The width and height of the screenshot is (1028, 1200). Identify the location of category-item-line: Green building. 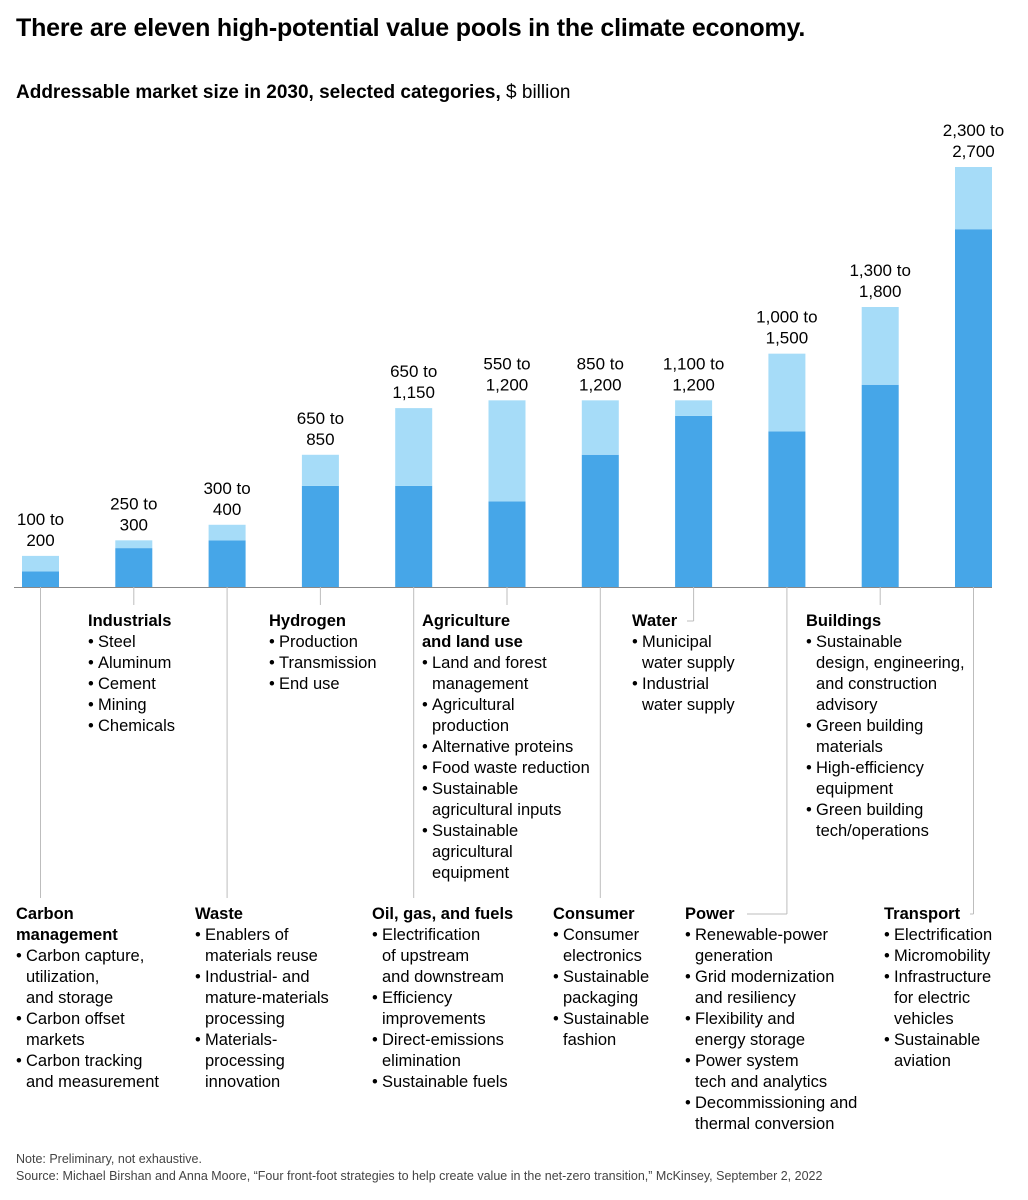
(870, 726).